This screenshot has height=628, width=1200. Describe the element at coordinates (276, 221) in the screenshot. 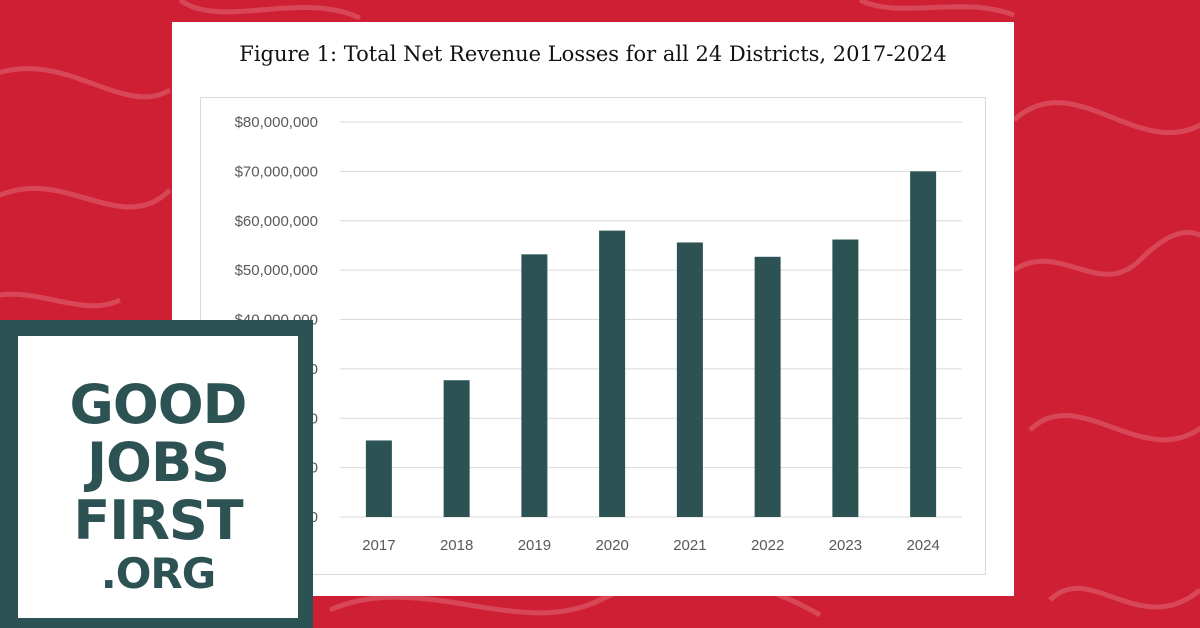

I see `y-tick-label: $60,000,000` at that location.